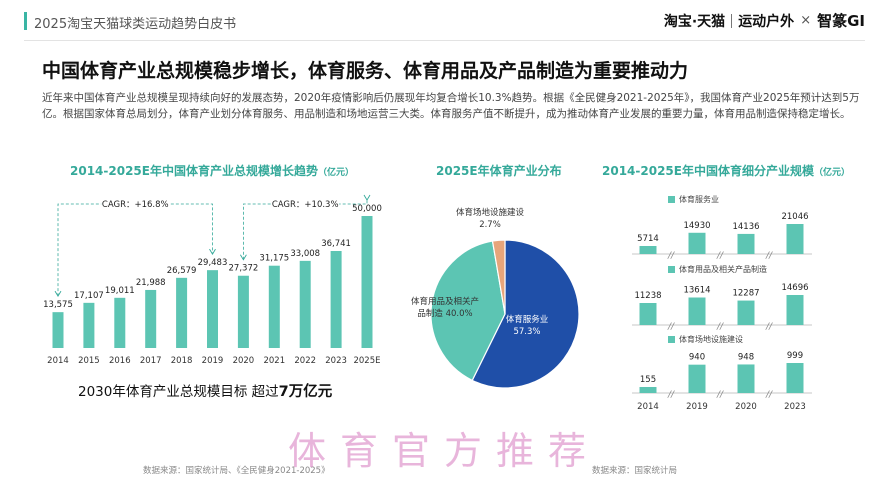 The image size is (889, 500). I want to click on report-title: 2025淘宝天猫球类运动趋势白皮书, so click(135, 24).